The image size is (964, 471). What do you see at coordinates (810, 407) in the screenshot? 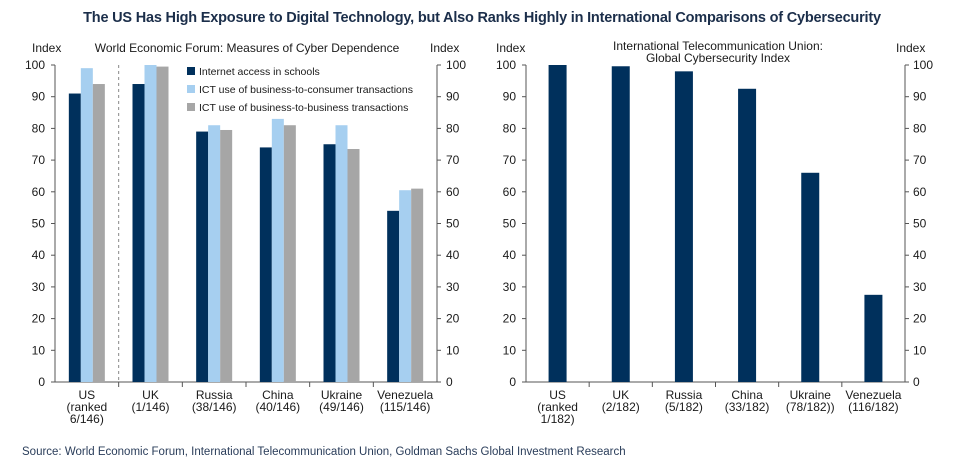
I see `chart2-x-tick-label: (78/182))` at bounding box center [810, 407].